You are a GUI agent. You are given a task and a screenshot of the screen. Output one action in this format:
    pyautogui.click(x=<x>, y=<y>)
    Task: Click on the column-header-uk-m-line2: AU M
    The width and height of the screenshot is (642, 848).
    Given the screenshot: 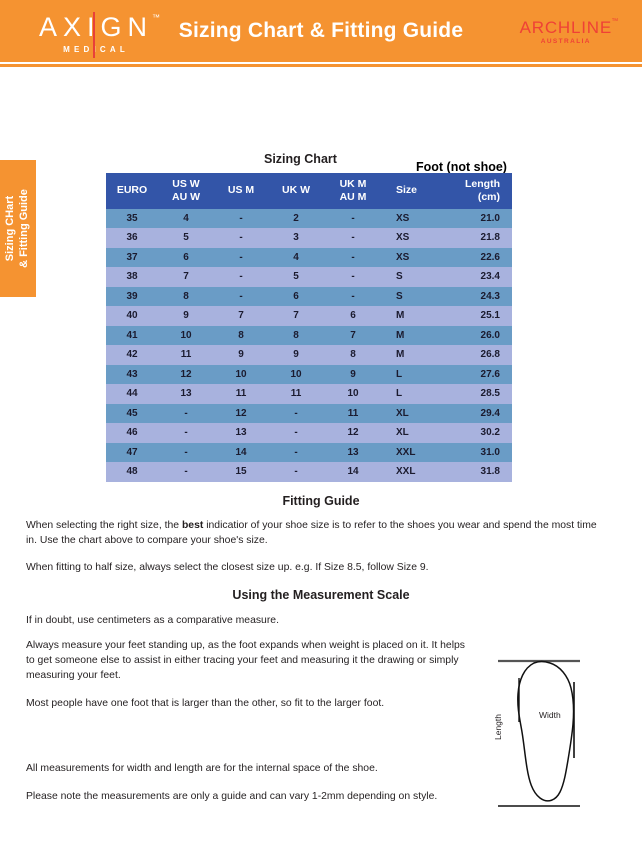 What is the action you would take?
    pyautogui.click(x=353, y=196)
    